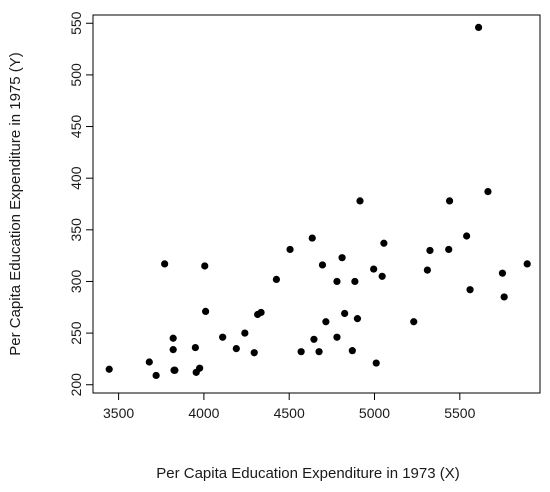 The image size is (550, 492). I want to click on y-tick-label: 200, so click(76, 385).